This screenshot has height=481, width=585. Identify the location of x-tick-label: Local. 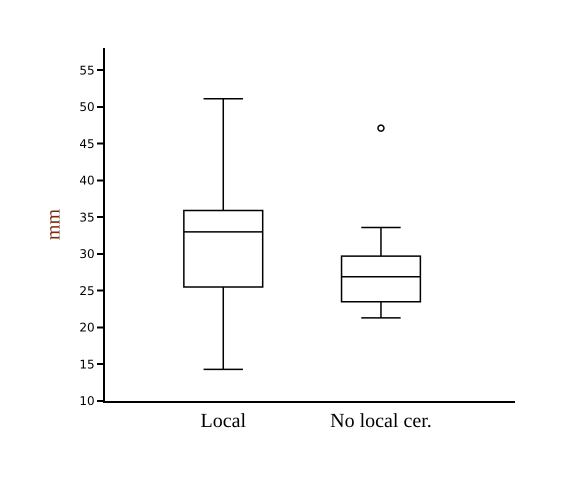
(223, 421).